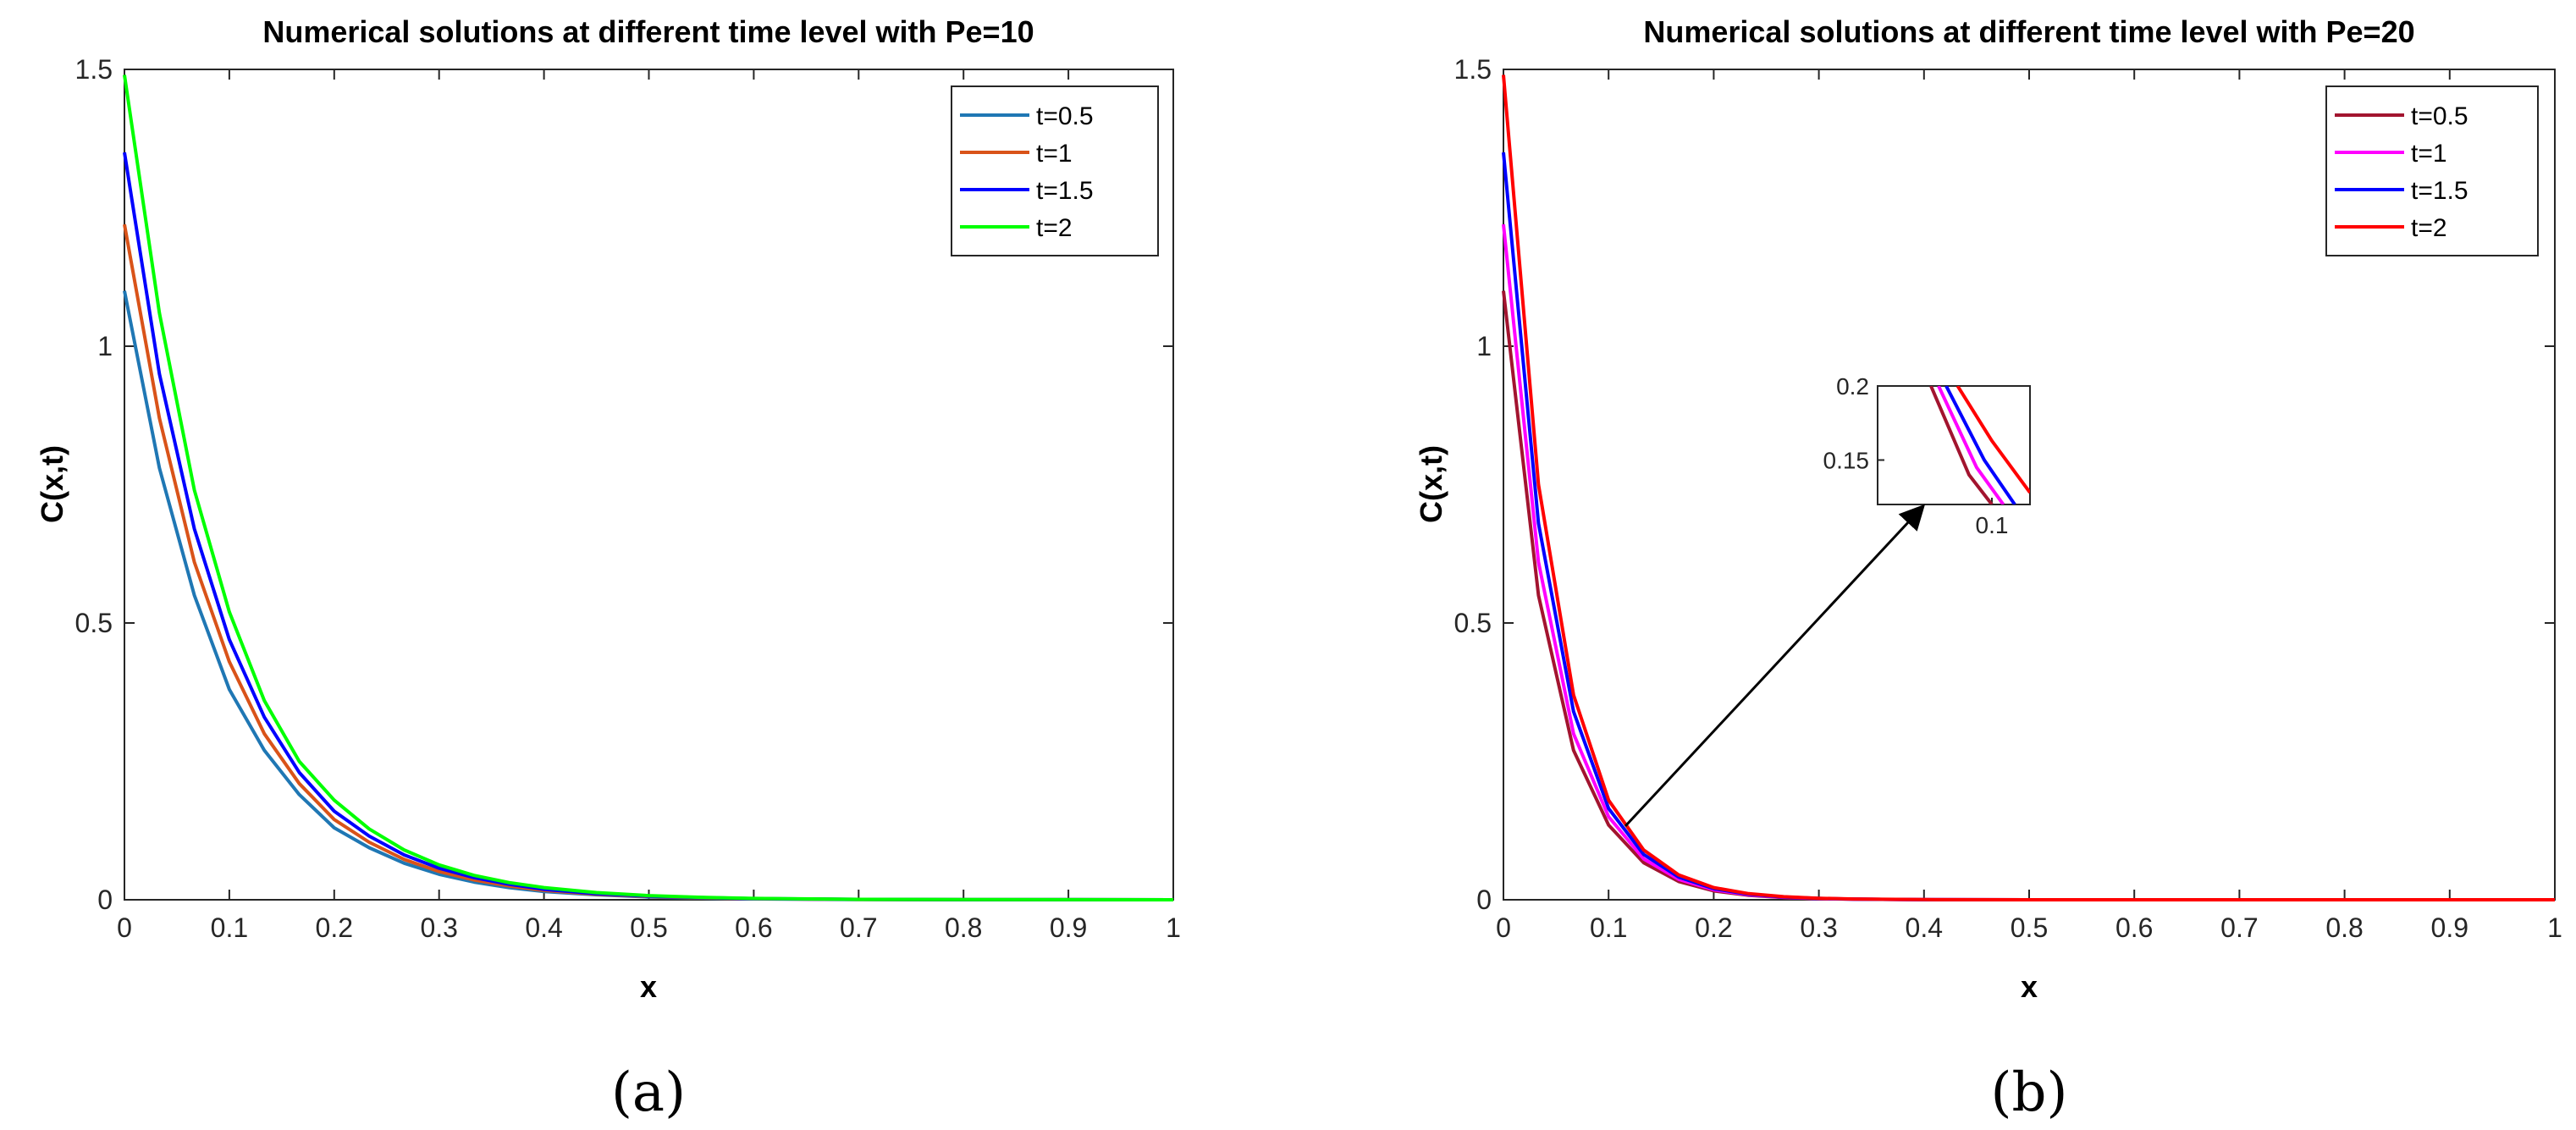  Describe the element at coordinates (649, 1092) in the screenshot. I see `caption-a: (a)` at that location.